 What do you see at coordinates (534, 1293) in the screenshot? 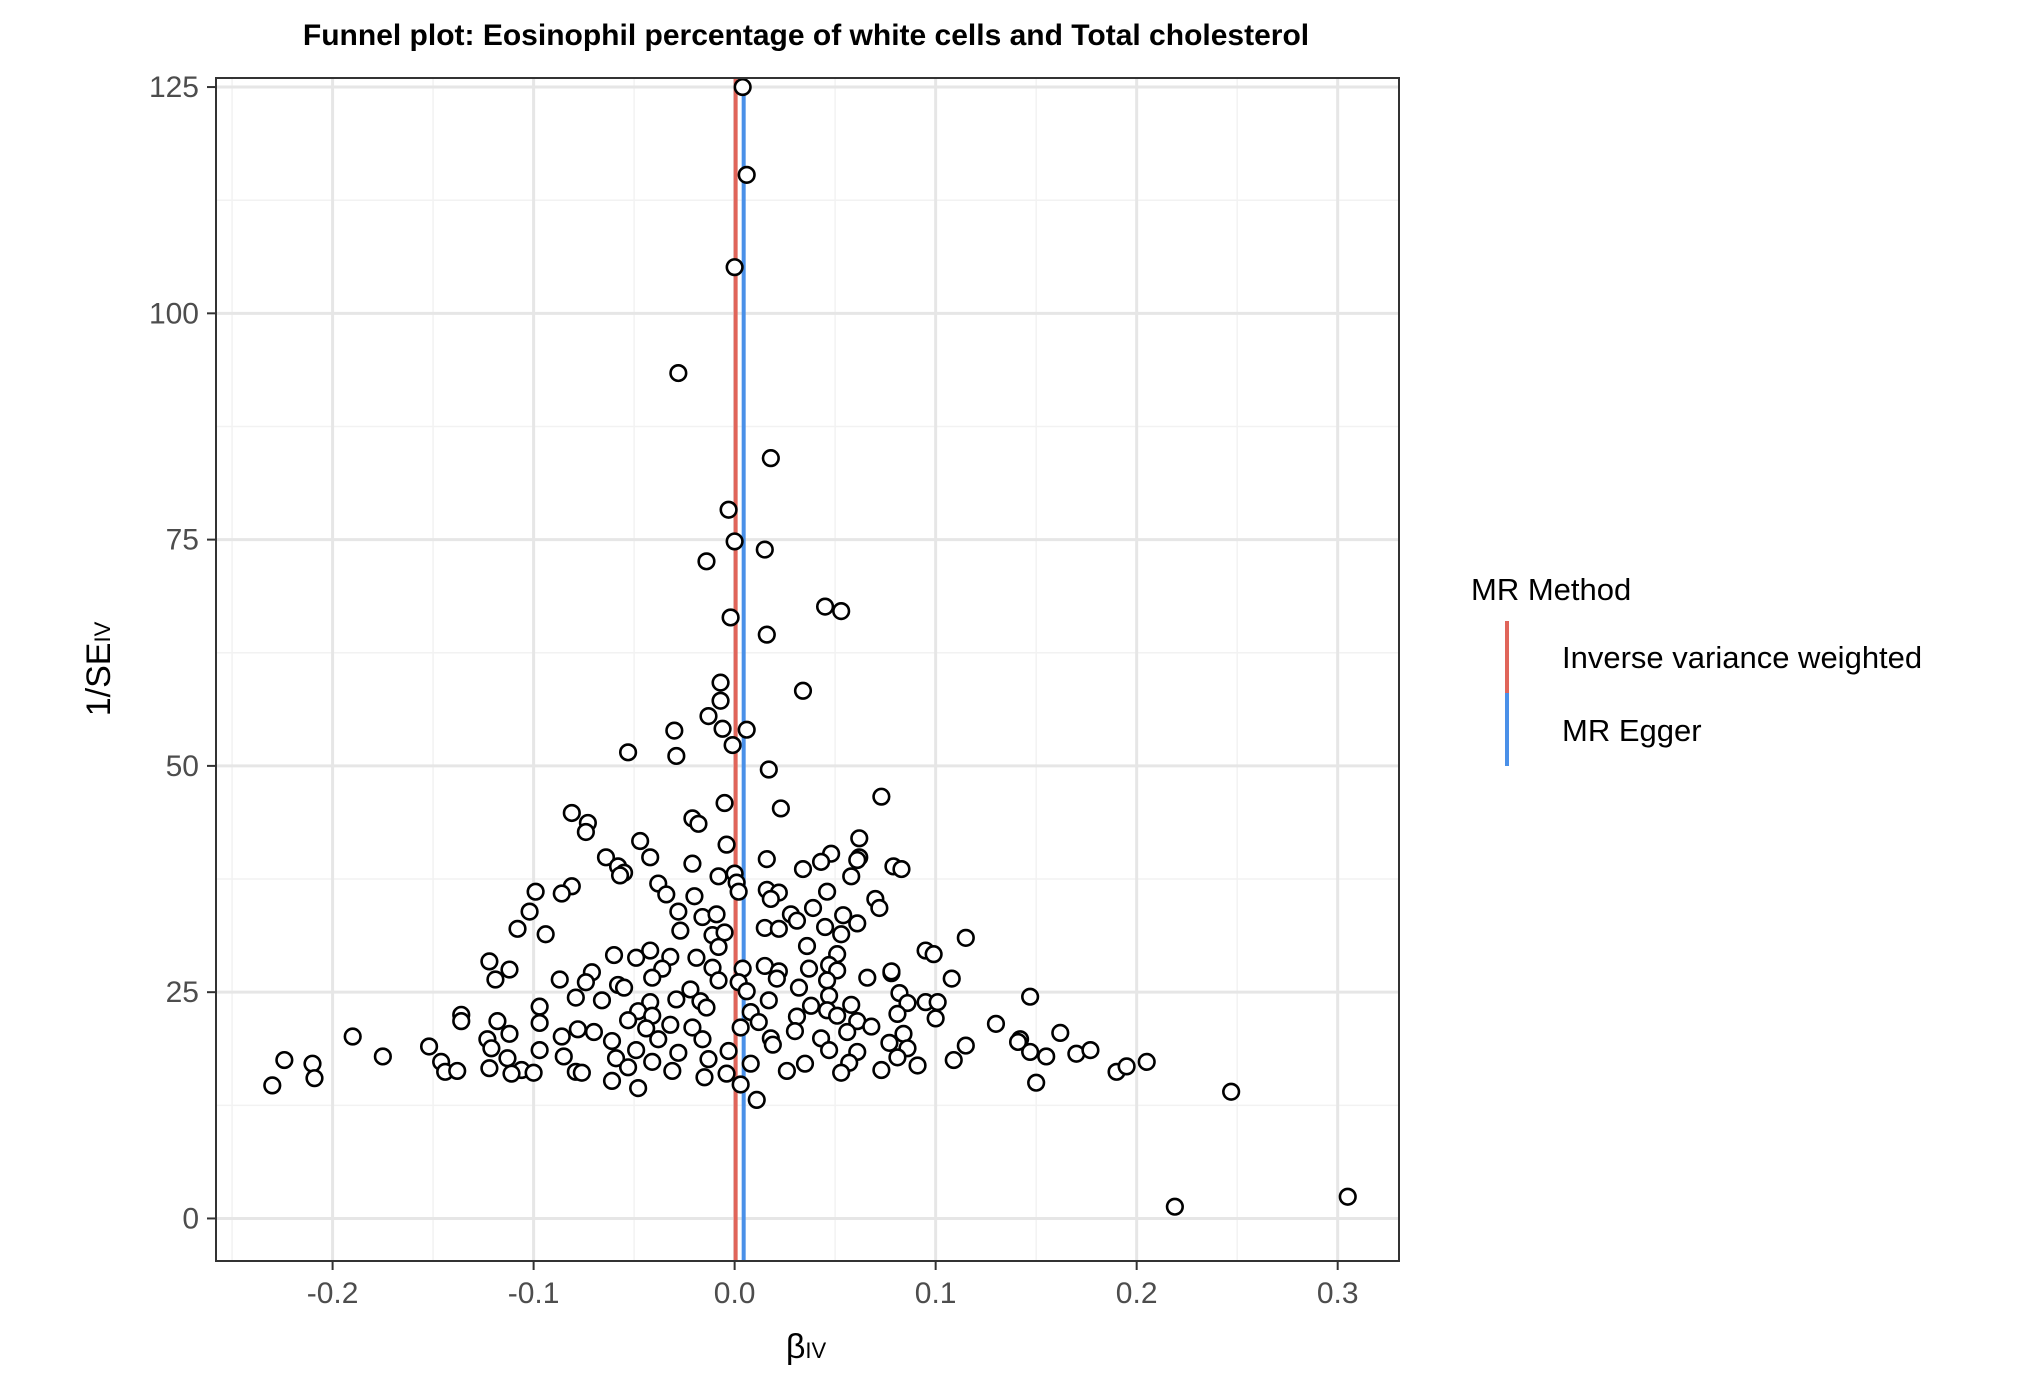
I see `x-tick-label: -0.1` at bounding box center [534, 1293].